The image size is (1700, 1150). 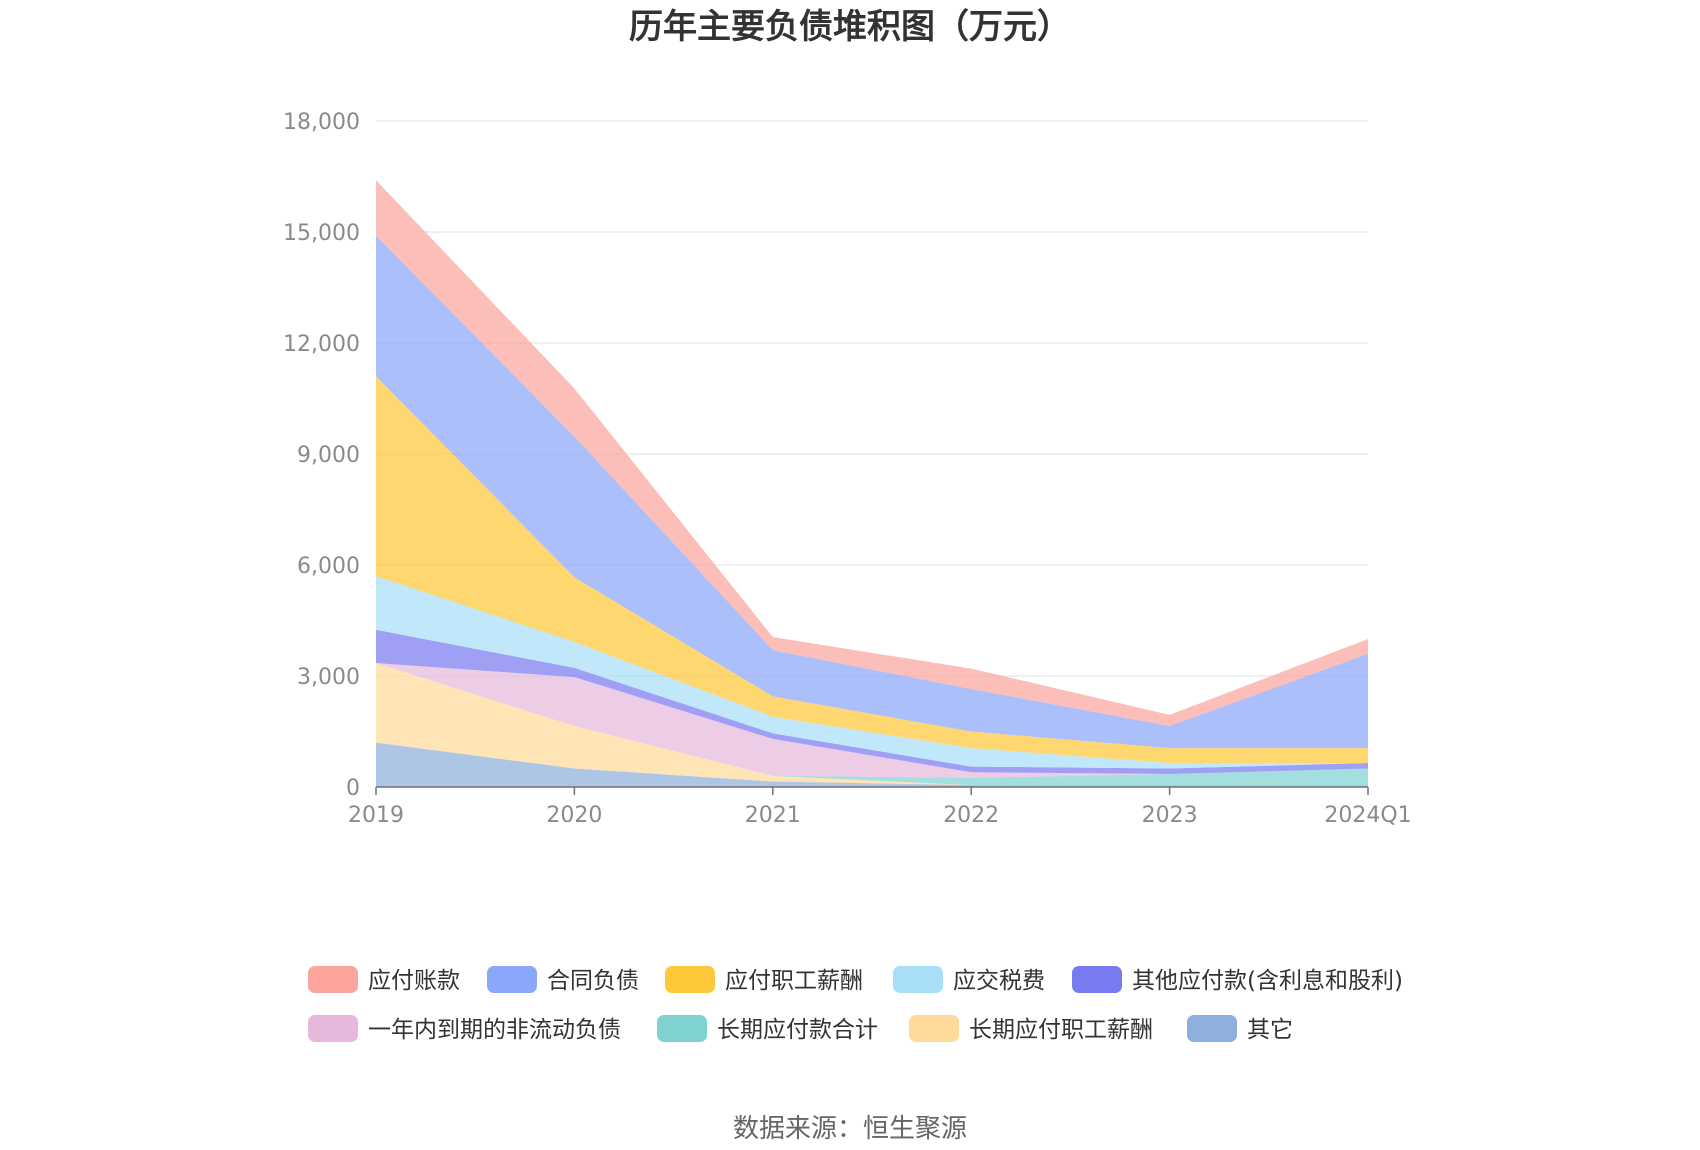 I want to click on legend-item: 一年内到期的非流动负债, so click(x=464, y=1029).